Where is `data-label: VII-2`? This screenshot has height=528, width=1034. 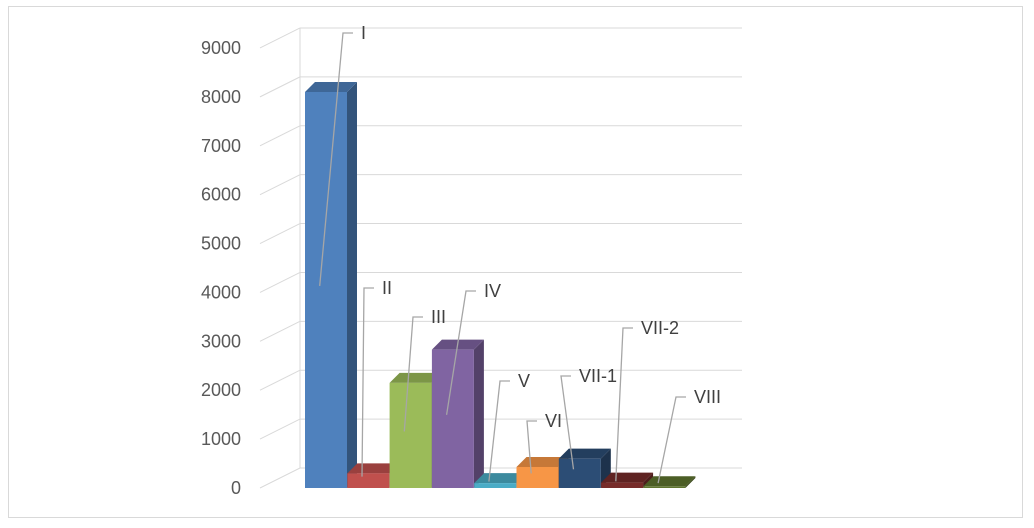 data-label: VII-2 is located at coordinates (660, 328).